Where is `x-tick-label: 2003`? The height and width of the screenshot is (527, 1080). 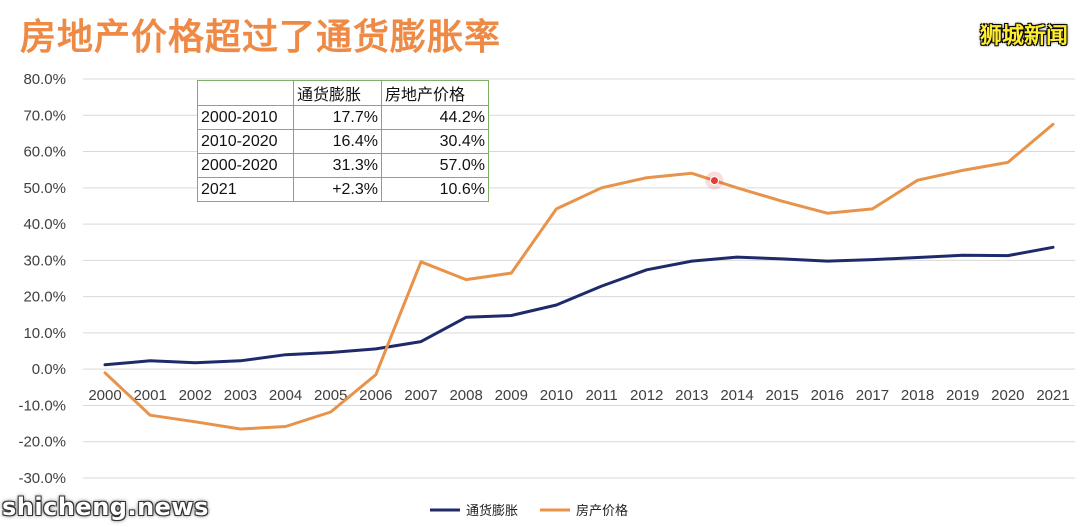
x-tick-label: 2003 is located at coordinates (240, 395).